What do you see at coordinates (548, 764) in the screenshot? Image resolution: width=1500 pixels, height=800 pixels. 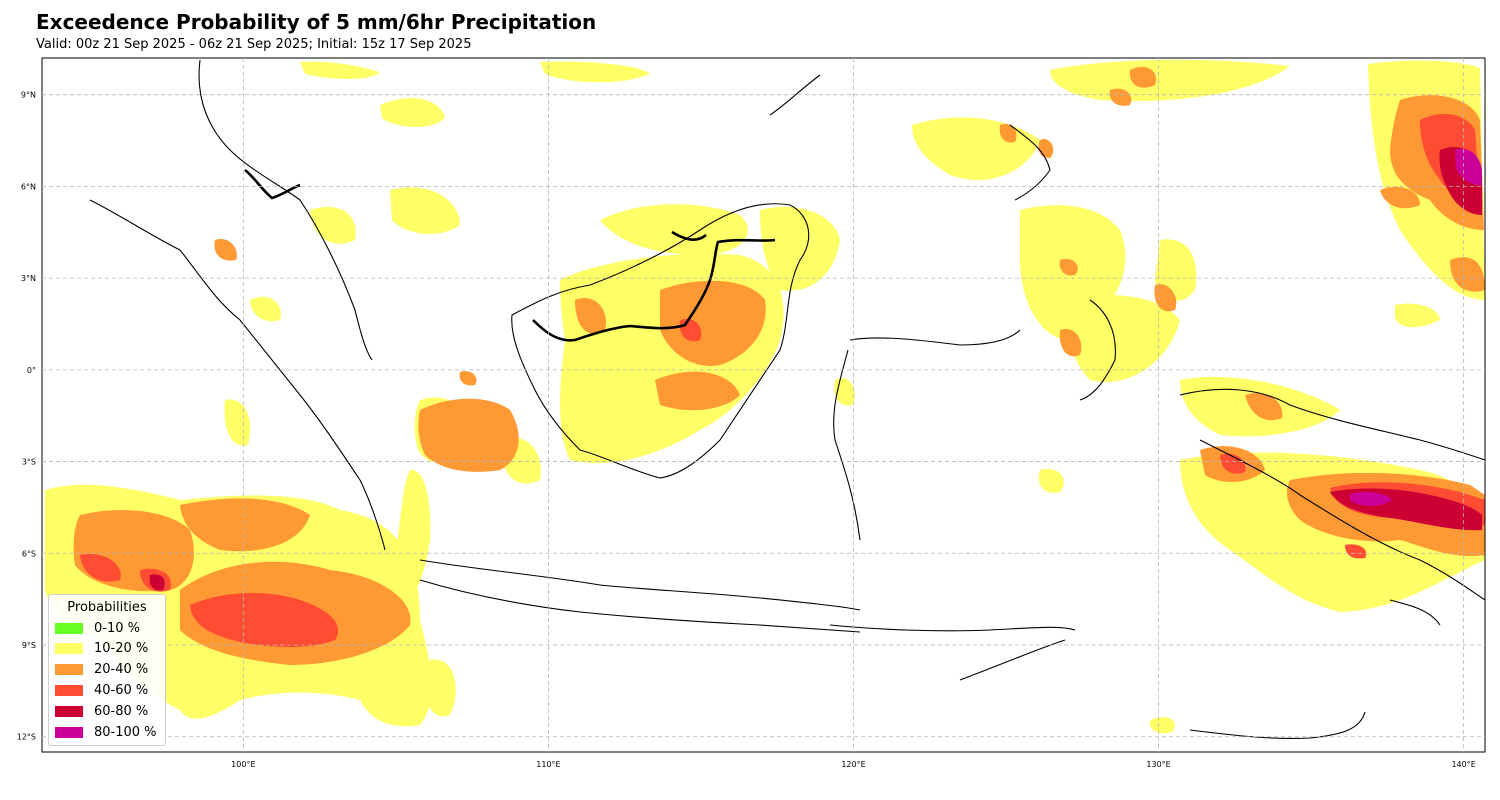 I see `lon-tick-label: 110°E` at bounding box center [548, 764].